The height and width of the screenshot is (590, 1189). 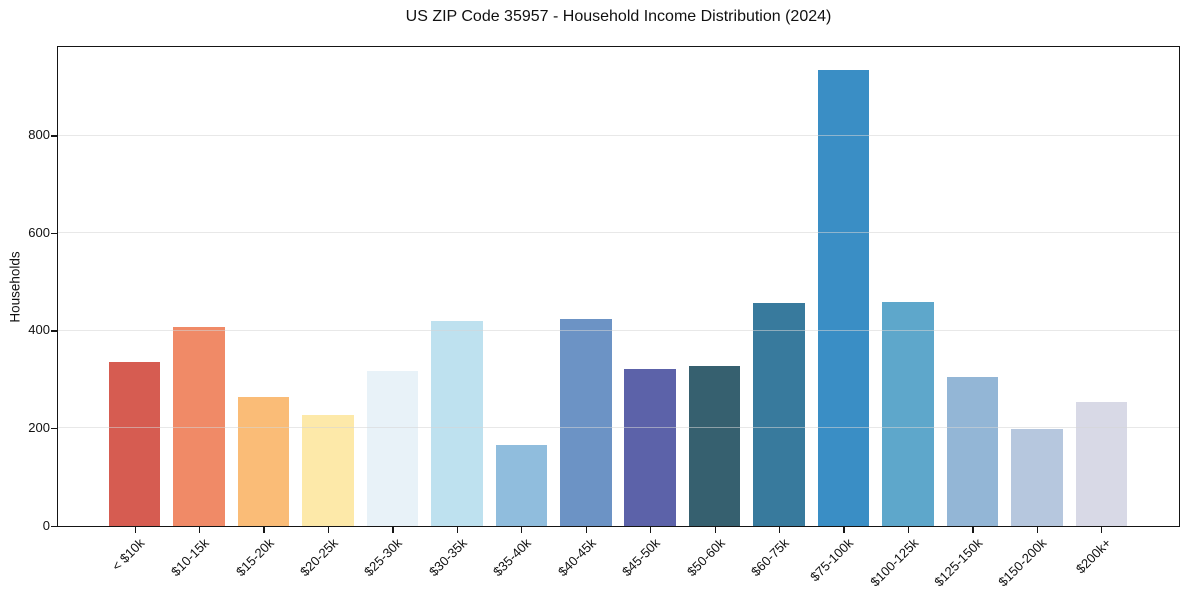 What do you see at coordinates (1094, 556) in the screenshot?
I see `x-tick-label-200k: $200k+` at bounding box center [1094, 556].